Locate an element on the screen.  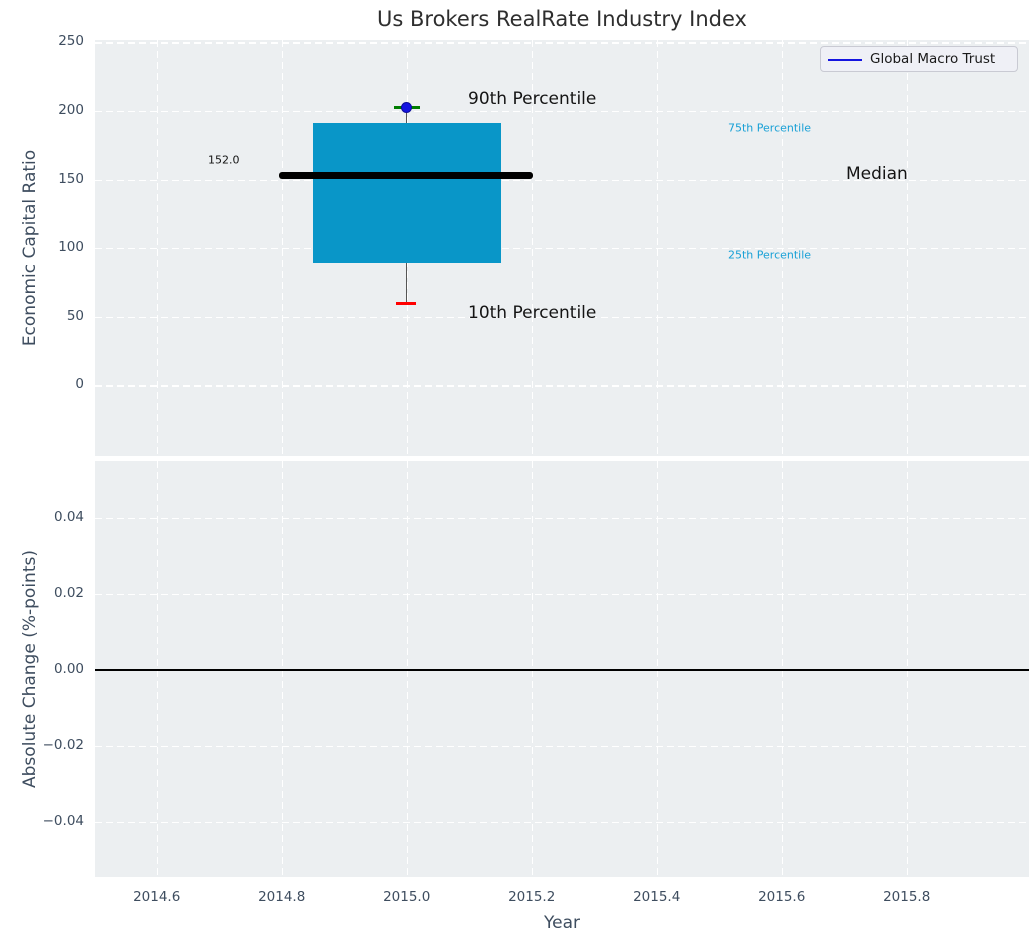
legend-label: Global Macro Trust is located at coordinates (933, 59).